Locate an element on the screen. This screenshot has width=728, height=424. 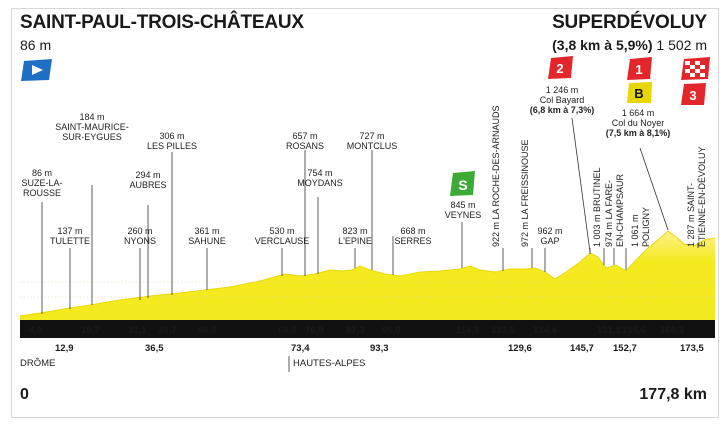
place-gap-name: GAP is located at coordinates (550, 241).